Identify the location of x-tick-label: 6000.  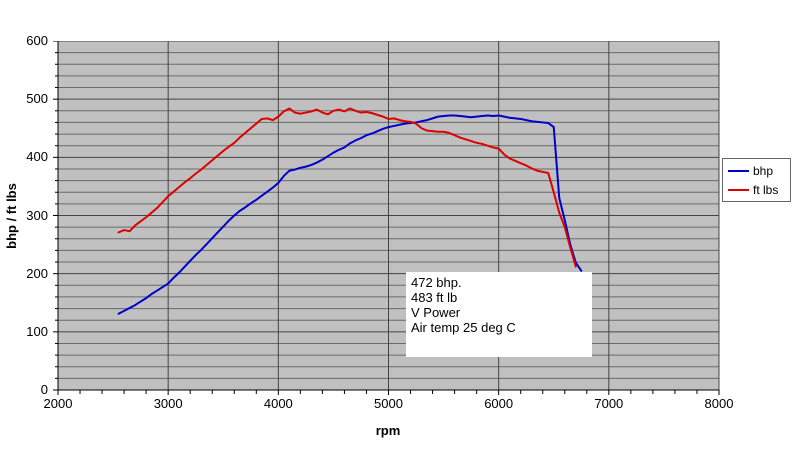
(499, 403).